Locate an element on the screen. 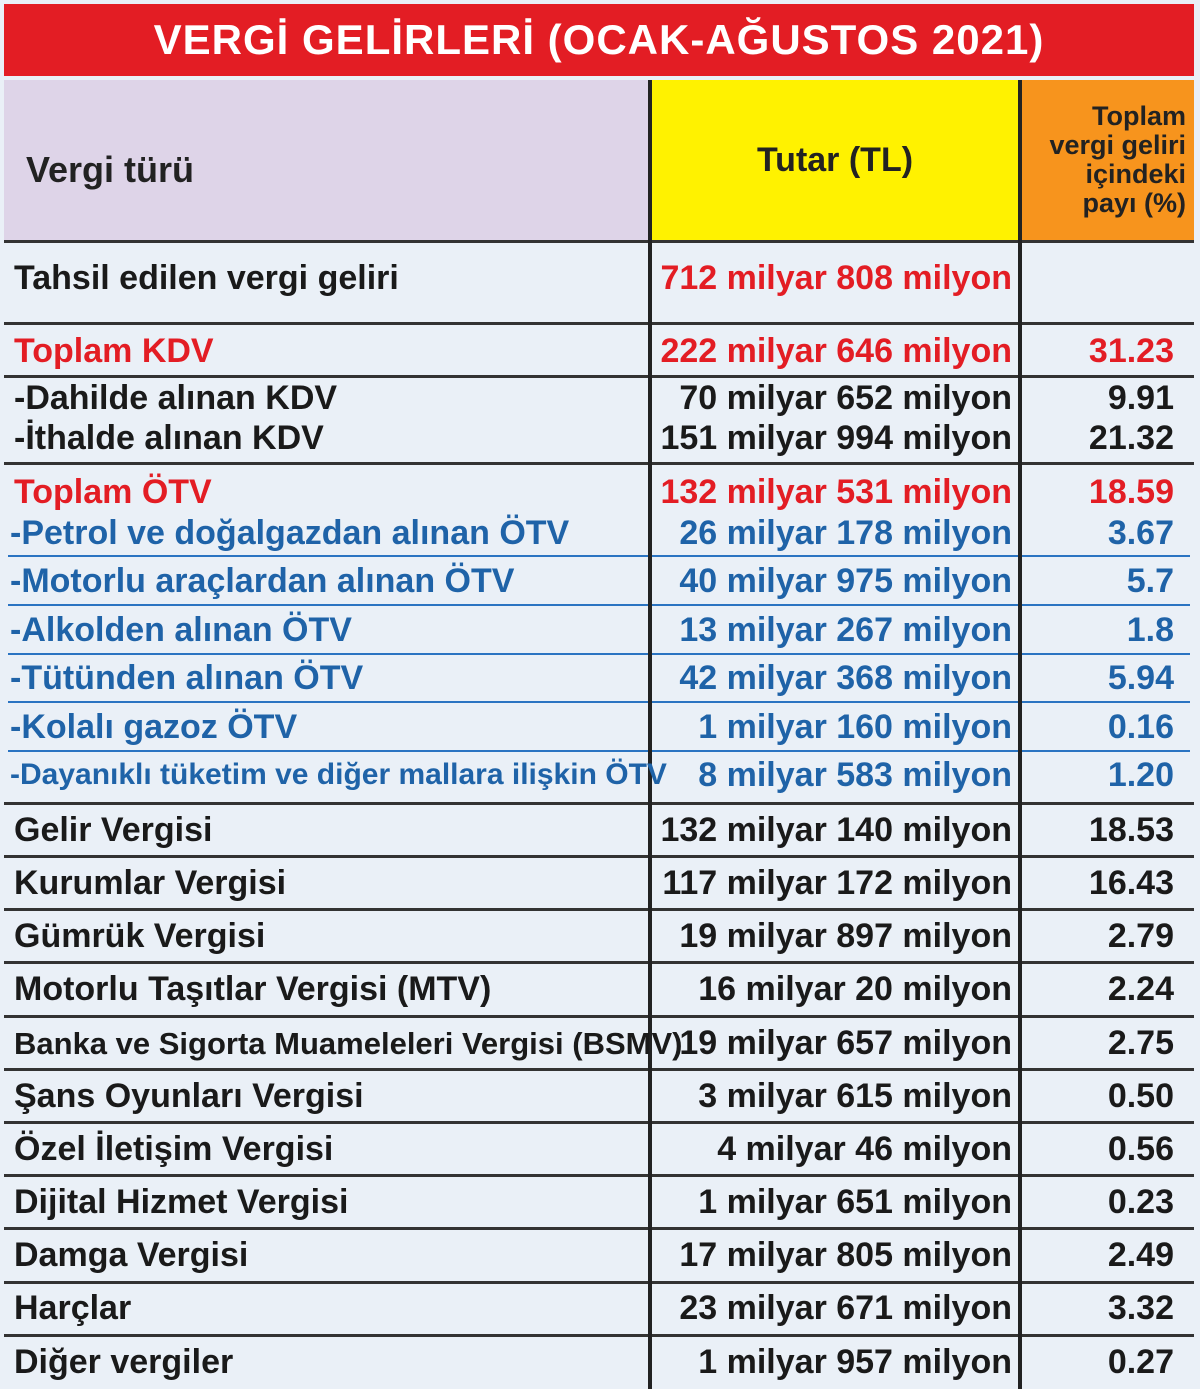  row-amount: 222 milyar 646 milyon is located at coordinates (836, 351).